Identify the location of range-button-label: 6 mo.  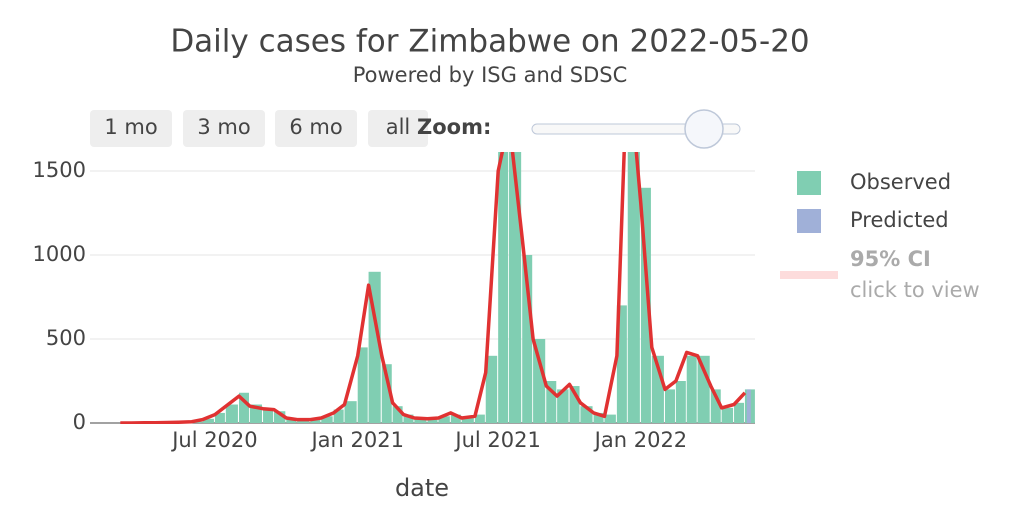
(315, 127).